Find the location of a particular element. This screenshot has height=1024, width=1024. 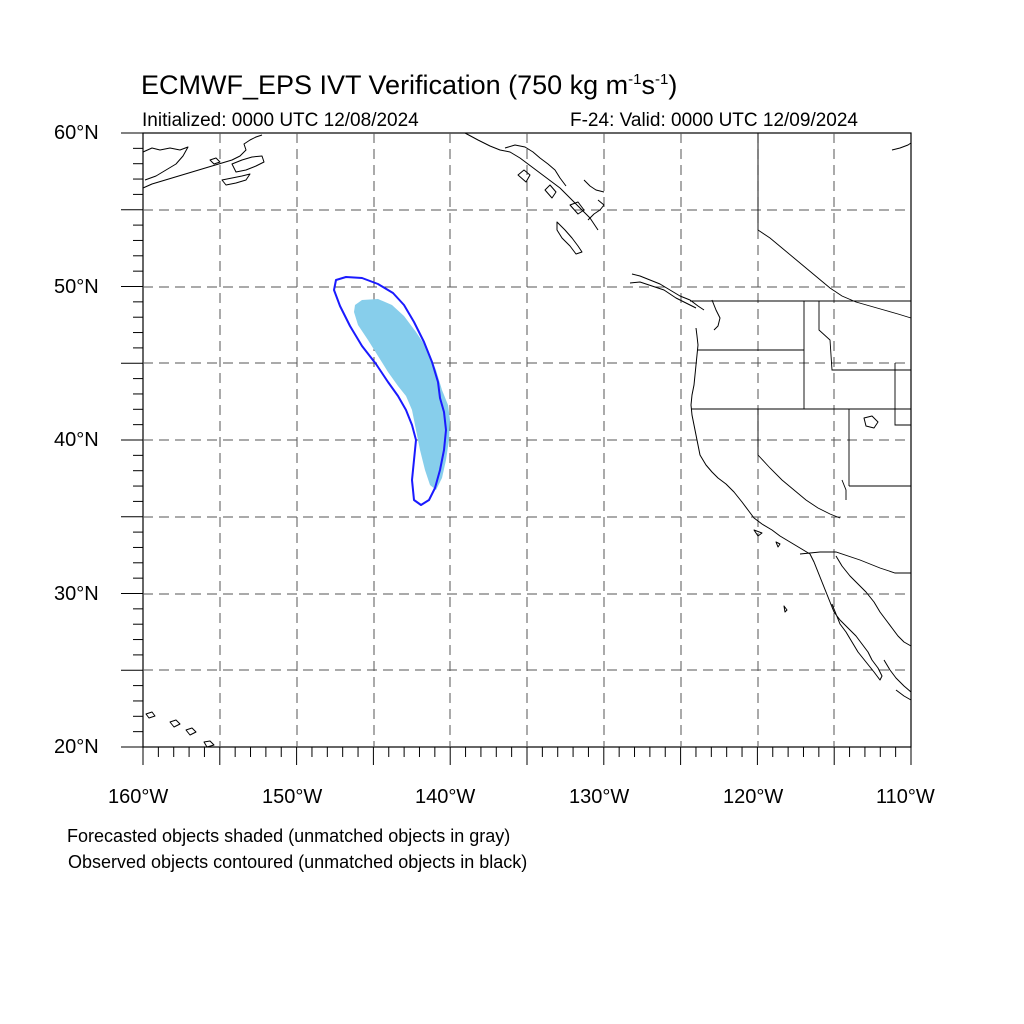

observed-object-contour is located at coordinates (390, 391).